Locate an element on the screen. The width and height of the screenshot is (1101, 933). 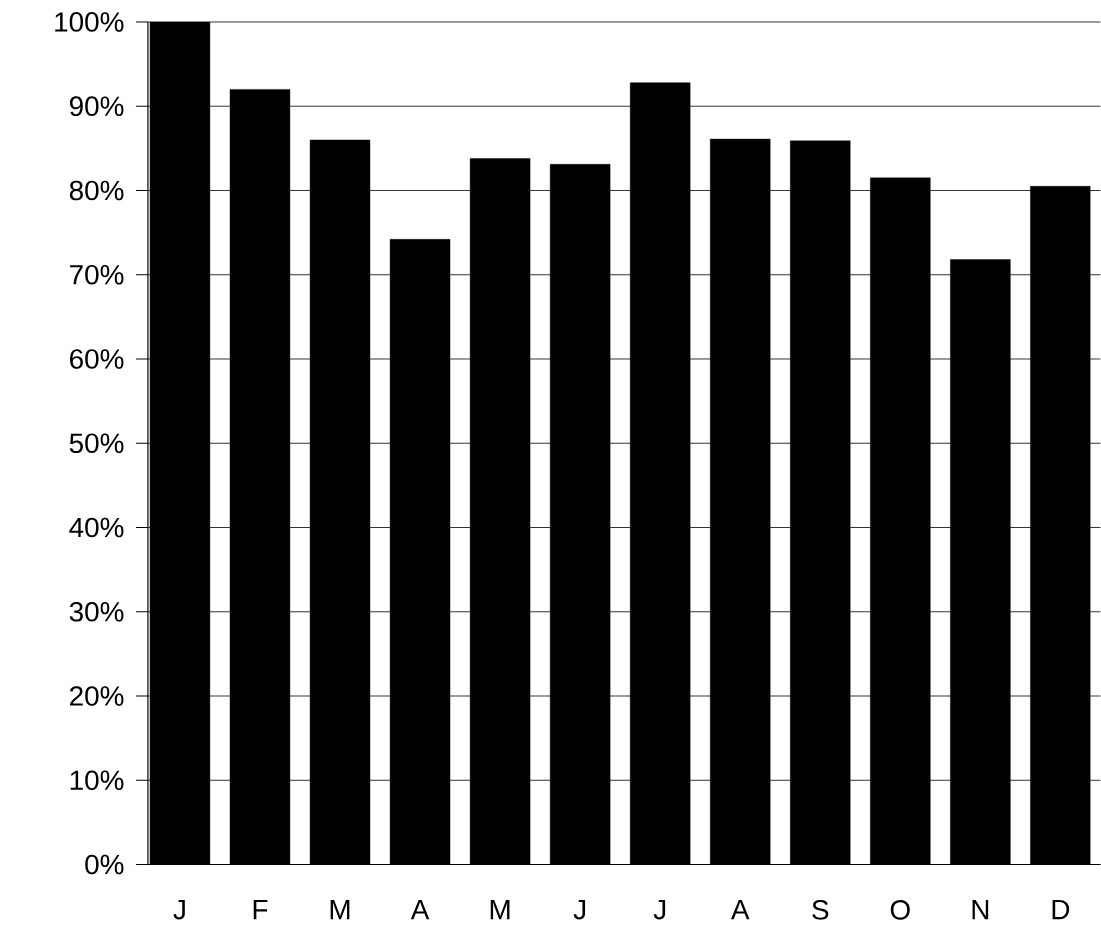
y-tick-label: 20% is located at coordinates (97, 695).